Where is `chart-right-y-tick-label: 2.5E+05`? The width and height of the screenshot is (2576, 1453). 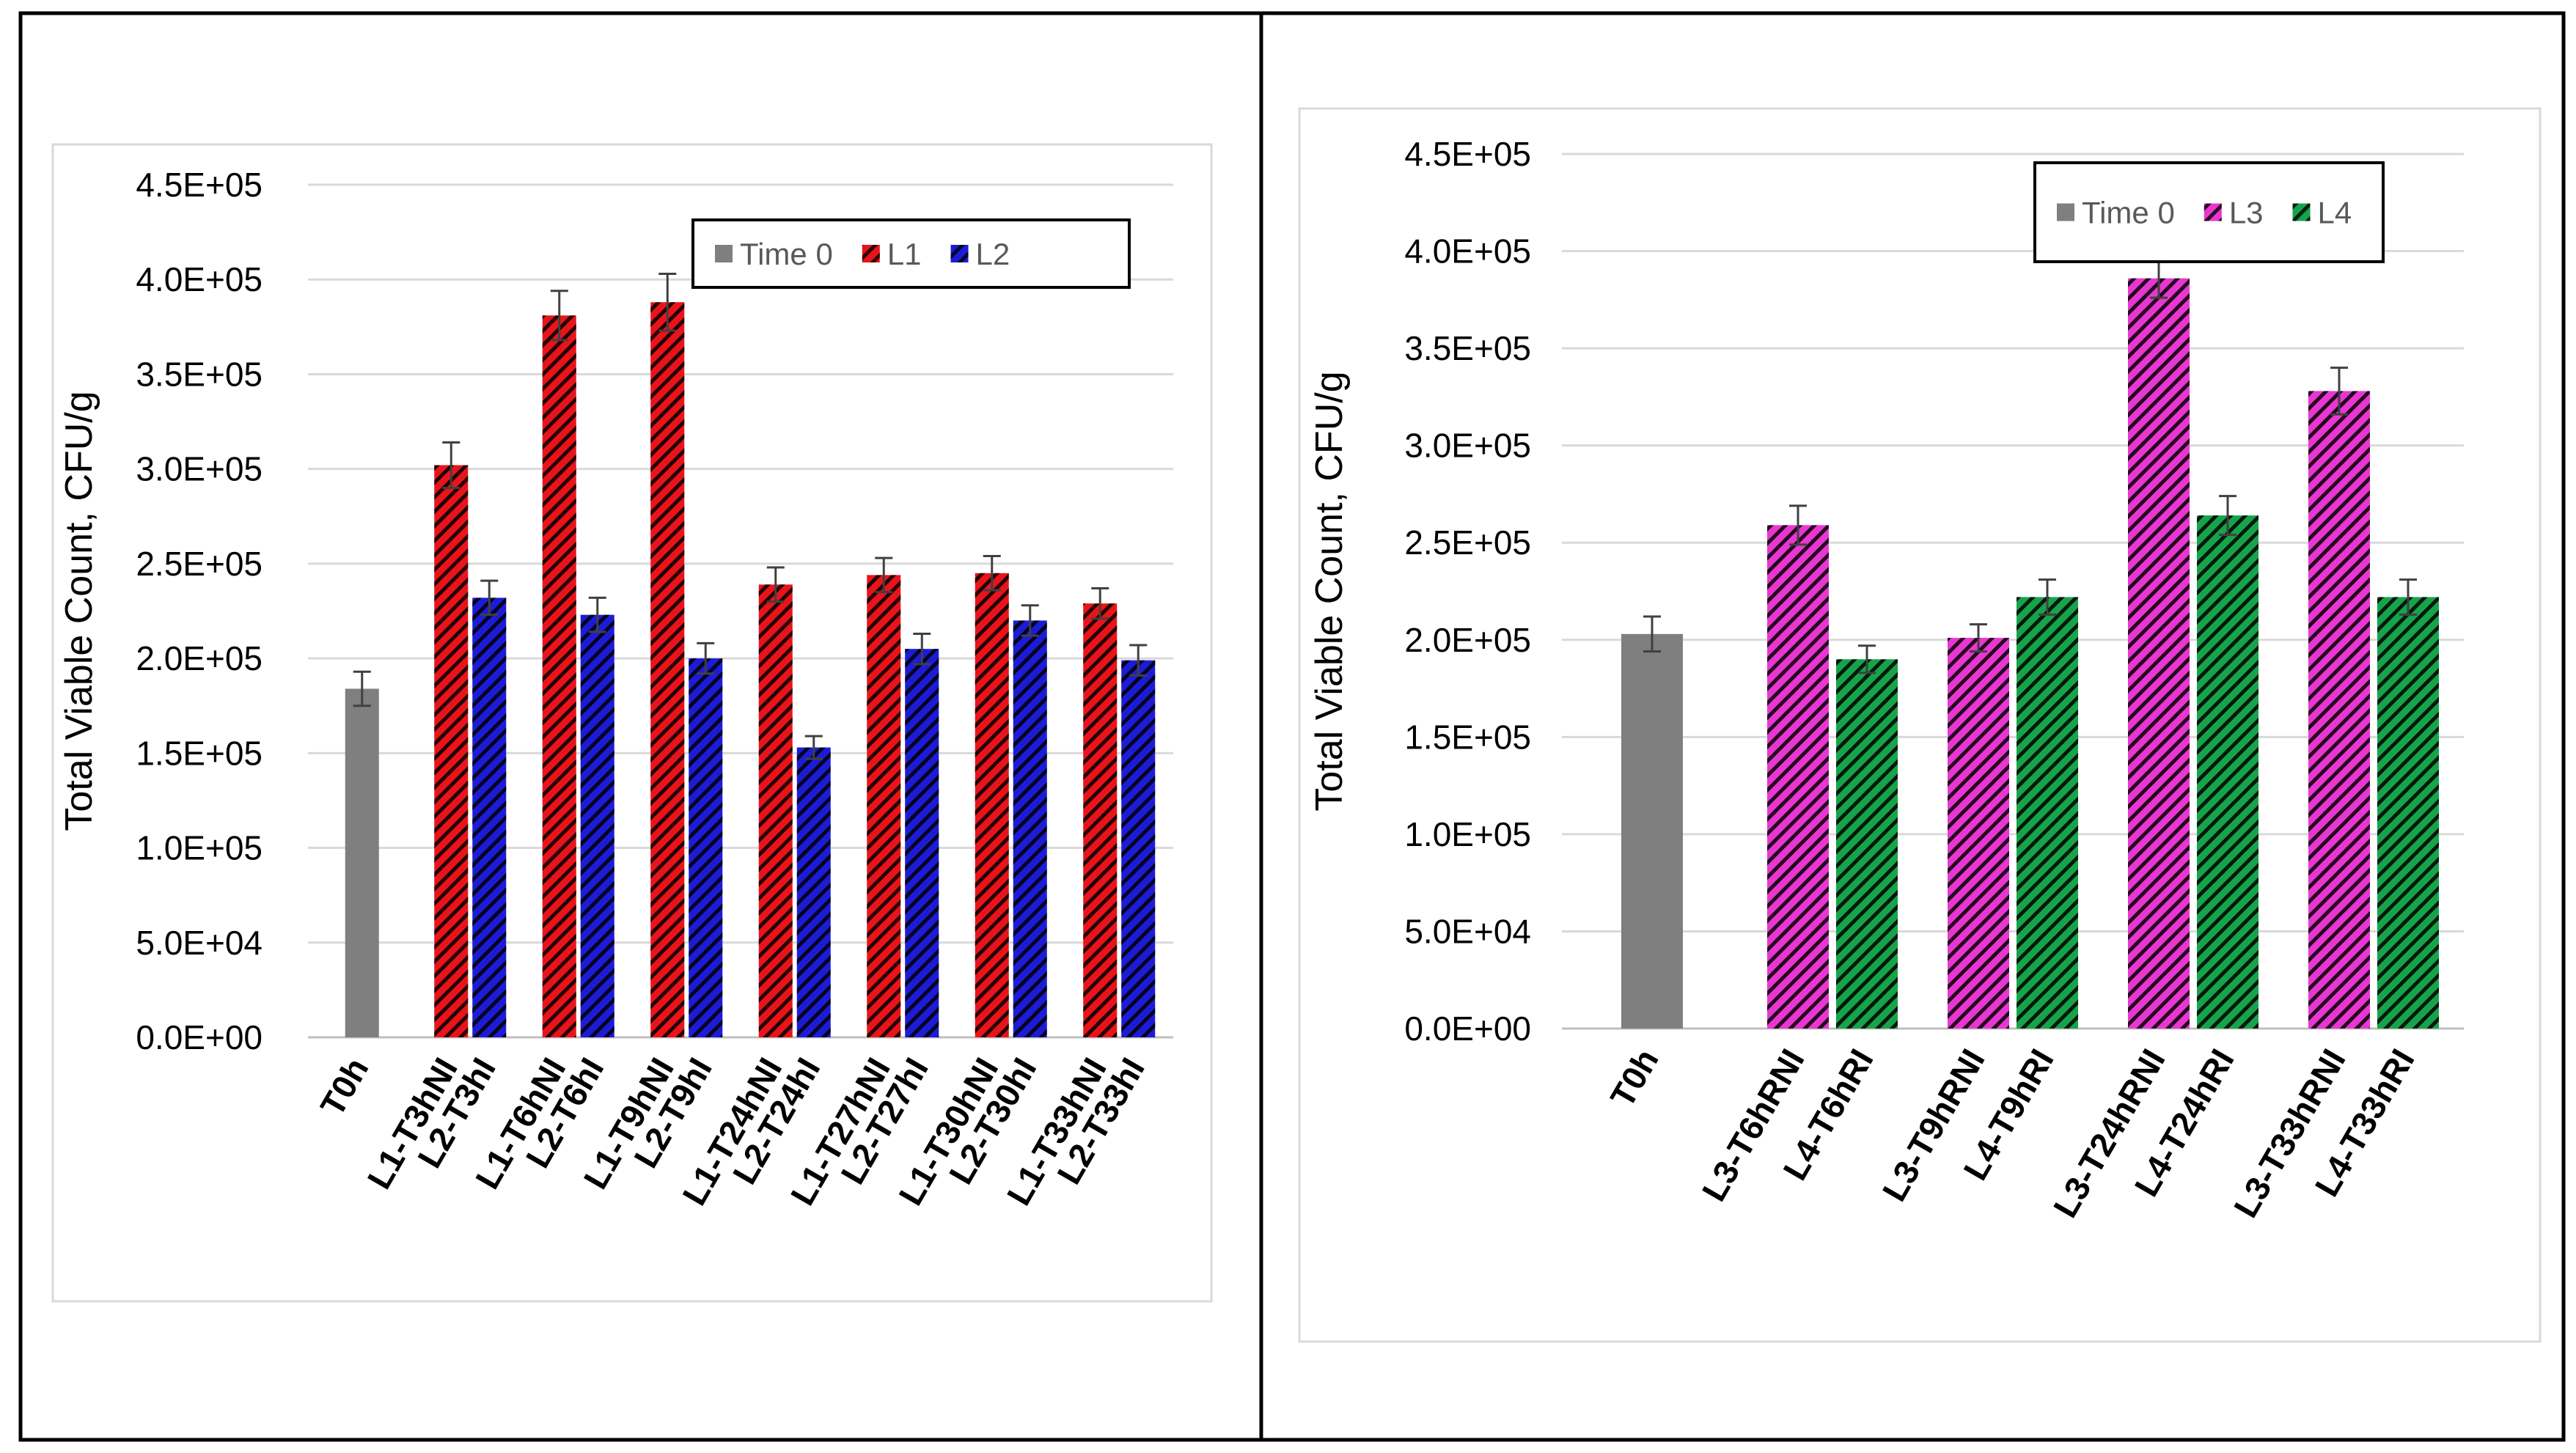 chart-right-y-tick-label: 2.5E+05 is located at coordinates (1468, 542).